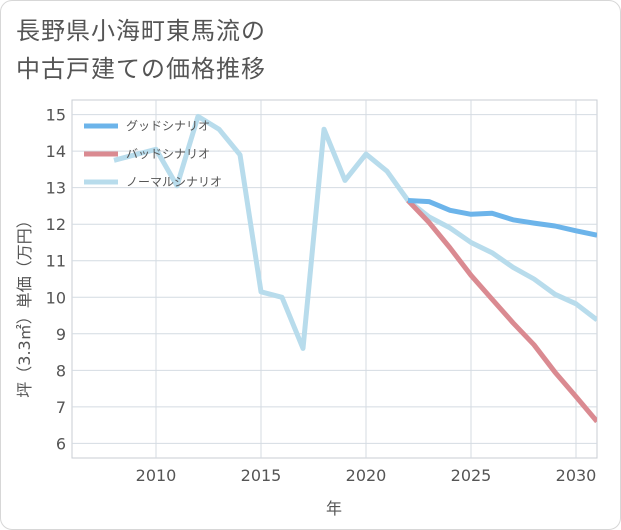  What do you see at coordinates (576, 475) in the screenshot?
I see `x-tick-label-2030: 2030` at bounding box center [576, 475].